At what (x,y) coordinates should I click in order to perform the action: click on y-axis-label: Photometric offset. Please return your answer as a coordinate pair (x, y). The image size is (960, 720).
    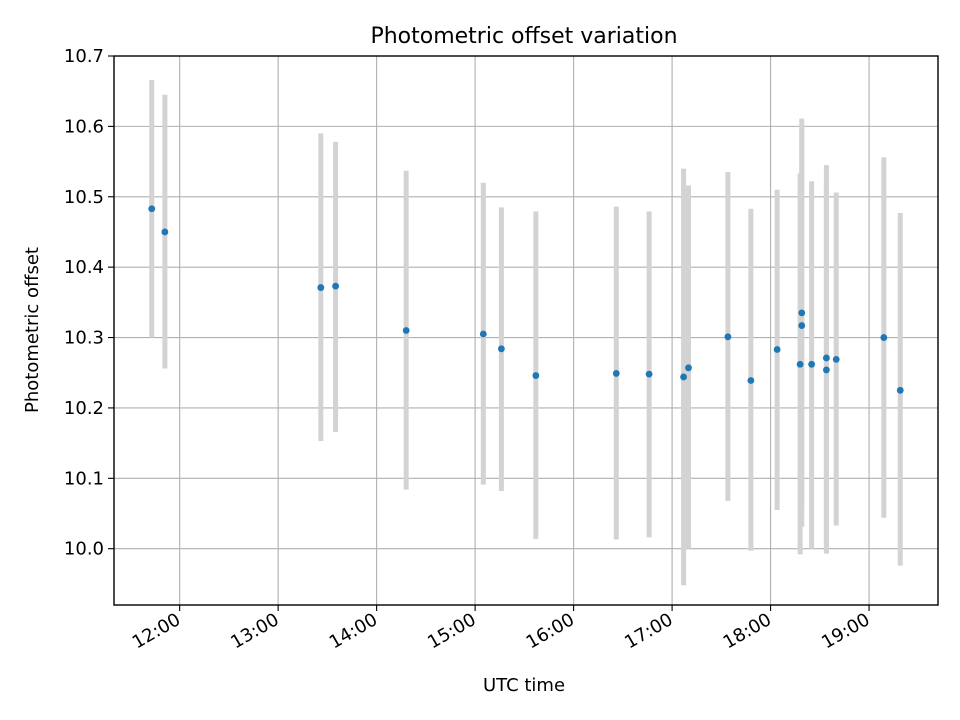
    Looking at the image, I should click on (32, 330).